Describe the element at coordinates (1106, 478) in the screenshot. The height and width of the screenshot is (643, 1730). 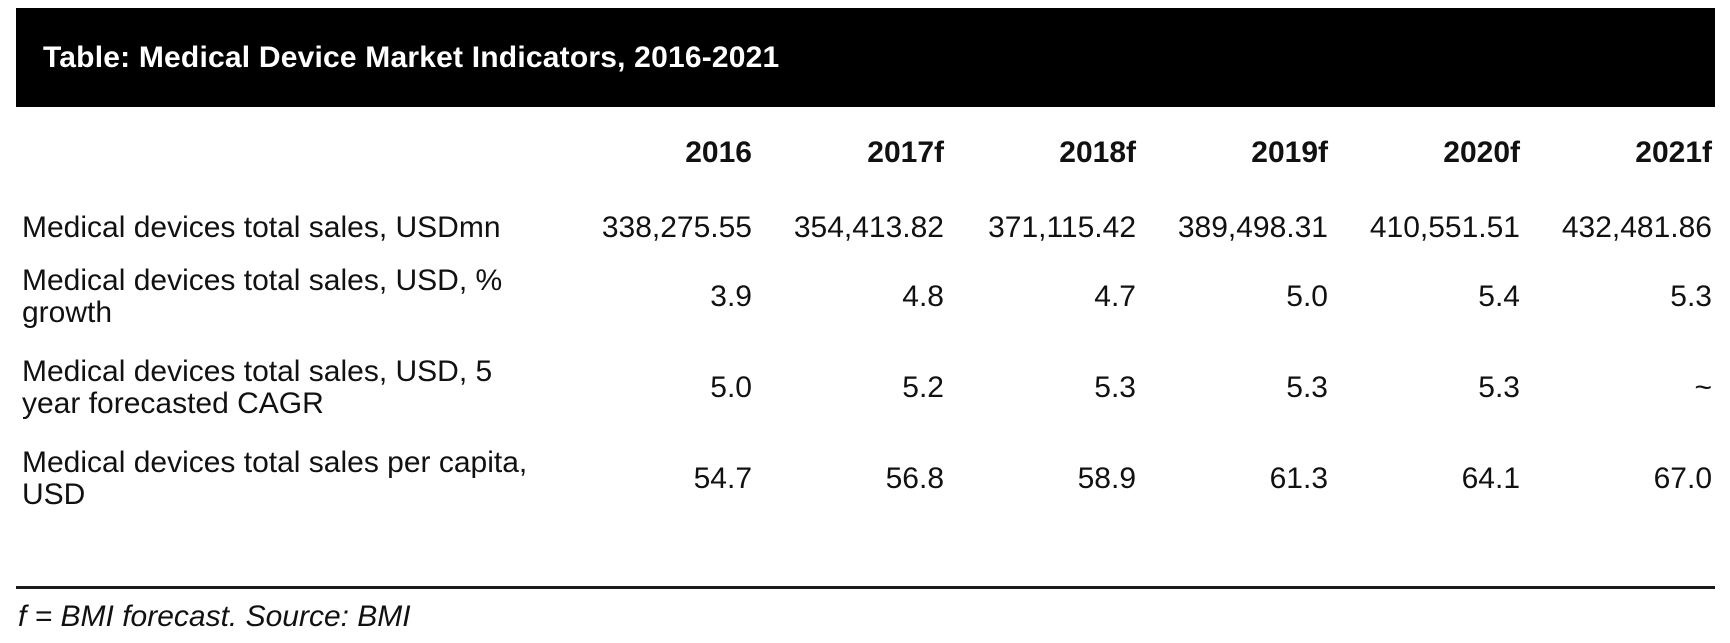
I see `table-cell: 58.9` at that location.